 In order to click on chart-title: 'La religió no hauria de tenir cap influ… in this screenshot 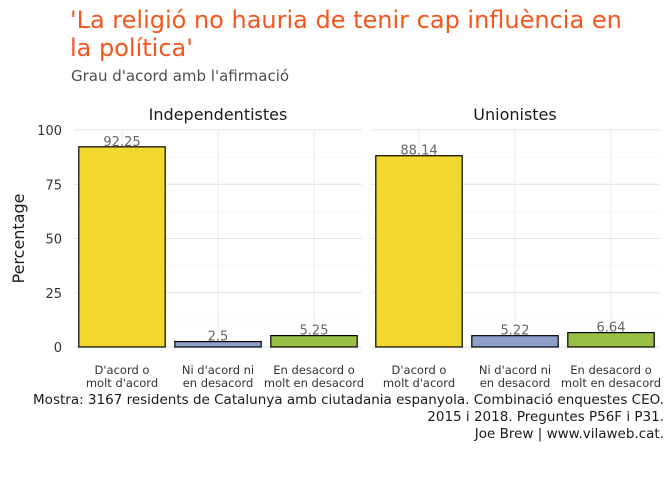, I will do `click(346, 34)`.